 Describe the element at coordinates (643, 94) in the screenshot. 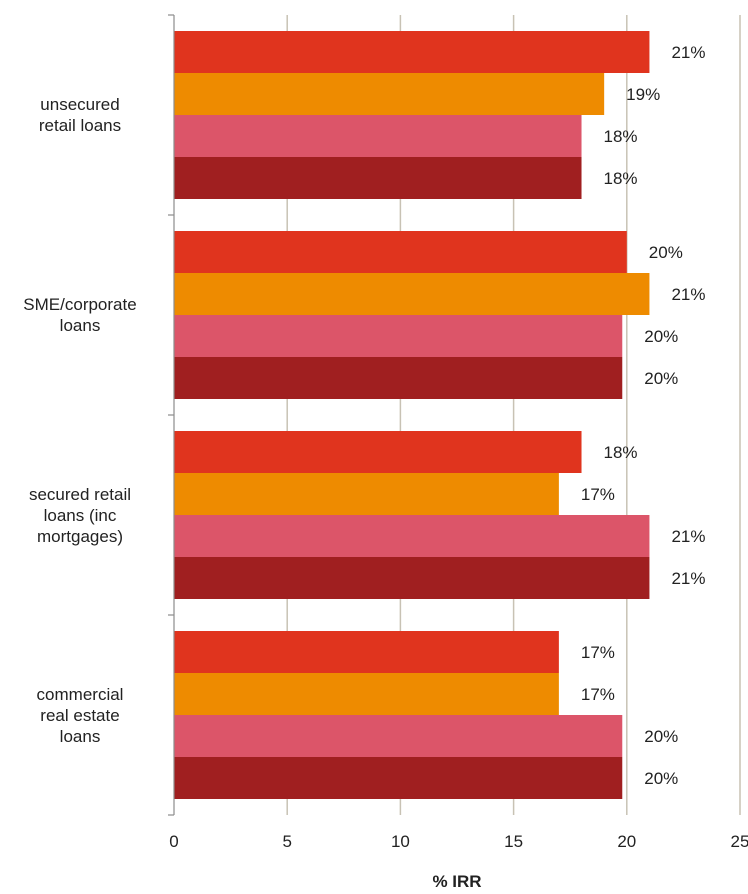

I see `data-label: 19%` at that location.